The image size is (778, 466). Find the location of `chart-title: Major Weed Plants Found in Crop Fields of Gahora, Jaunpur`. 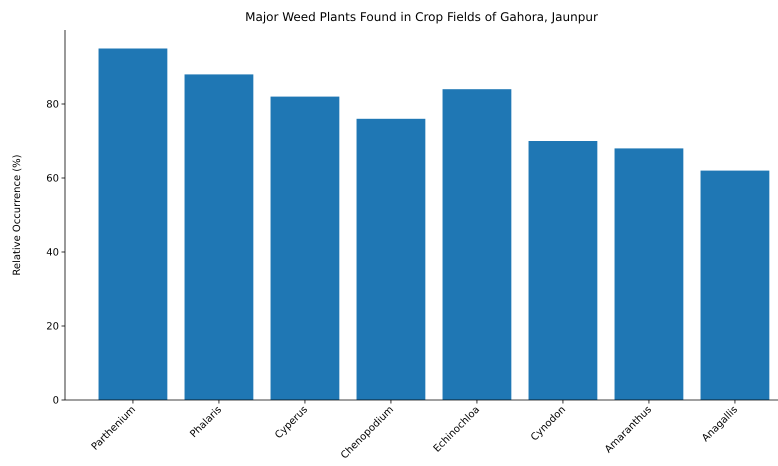

chart-title: Major Weed Plants Found in Crop Fields of Gahora, Jaunpur is located at coordinates (421, 17).